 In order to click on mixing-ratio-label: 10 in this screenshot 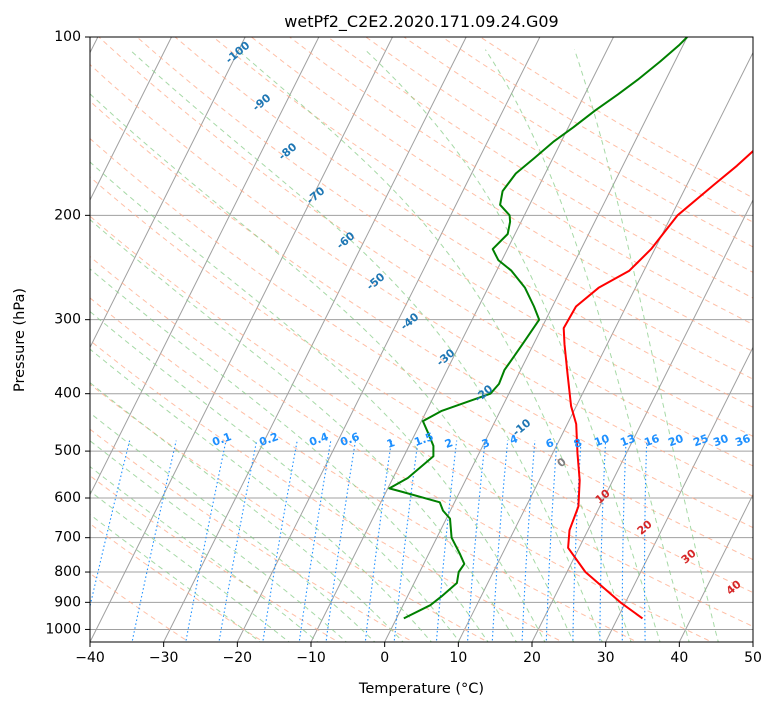, I will do `click(601, 441)`.